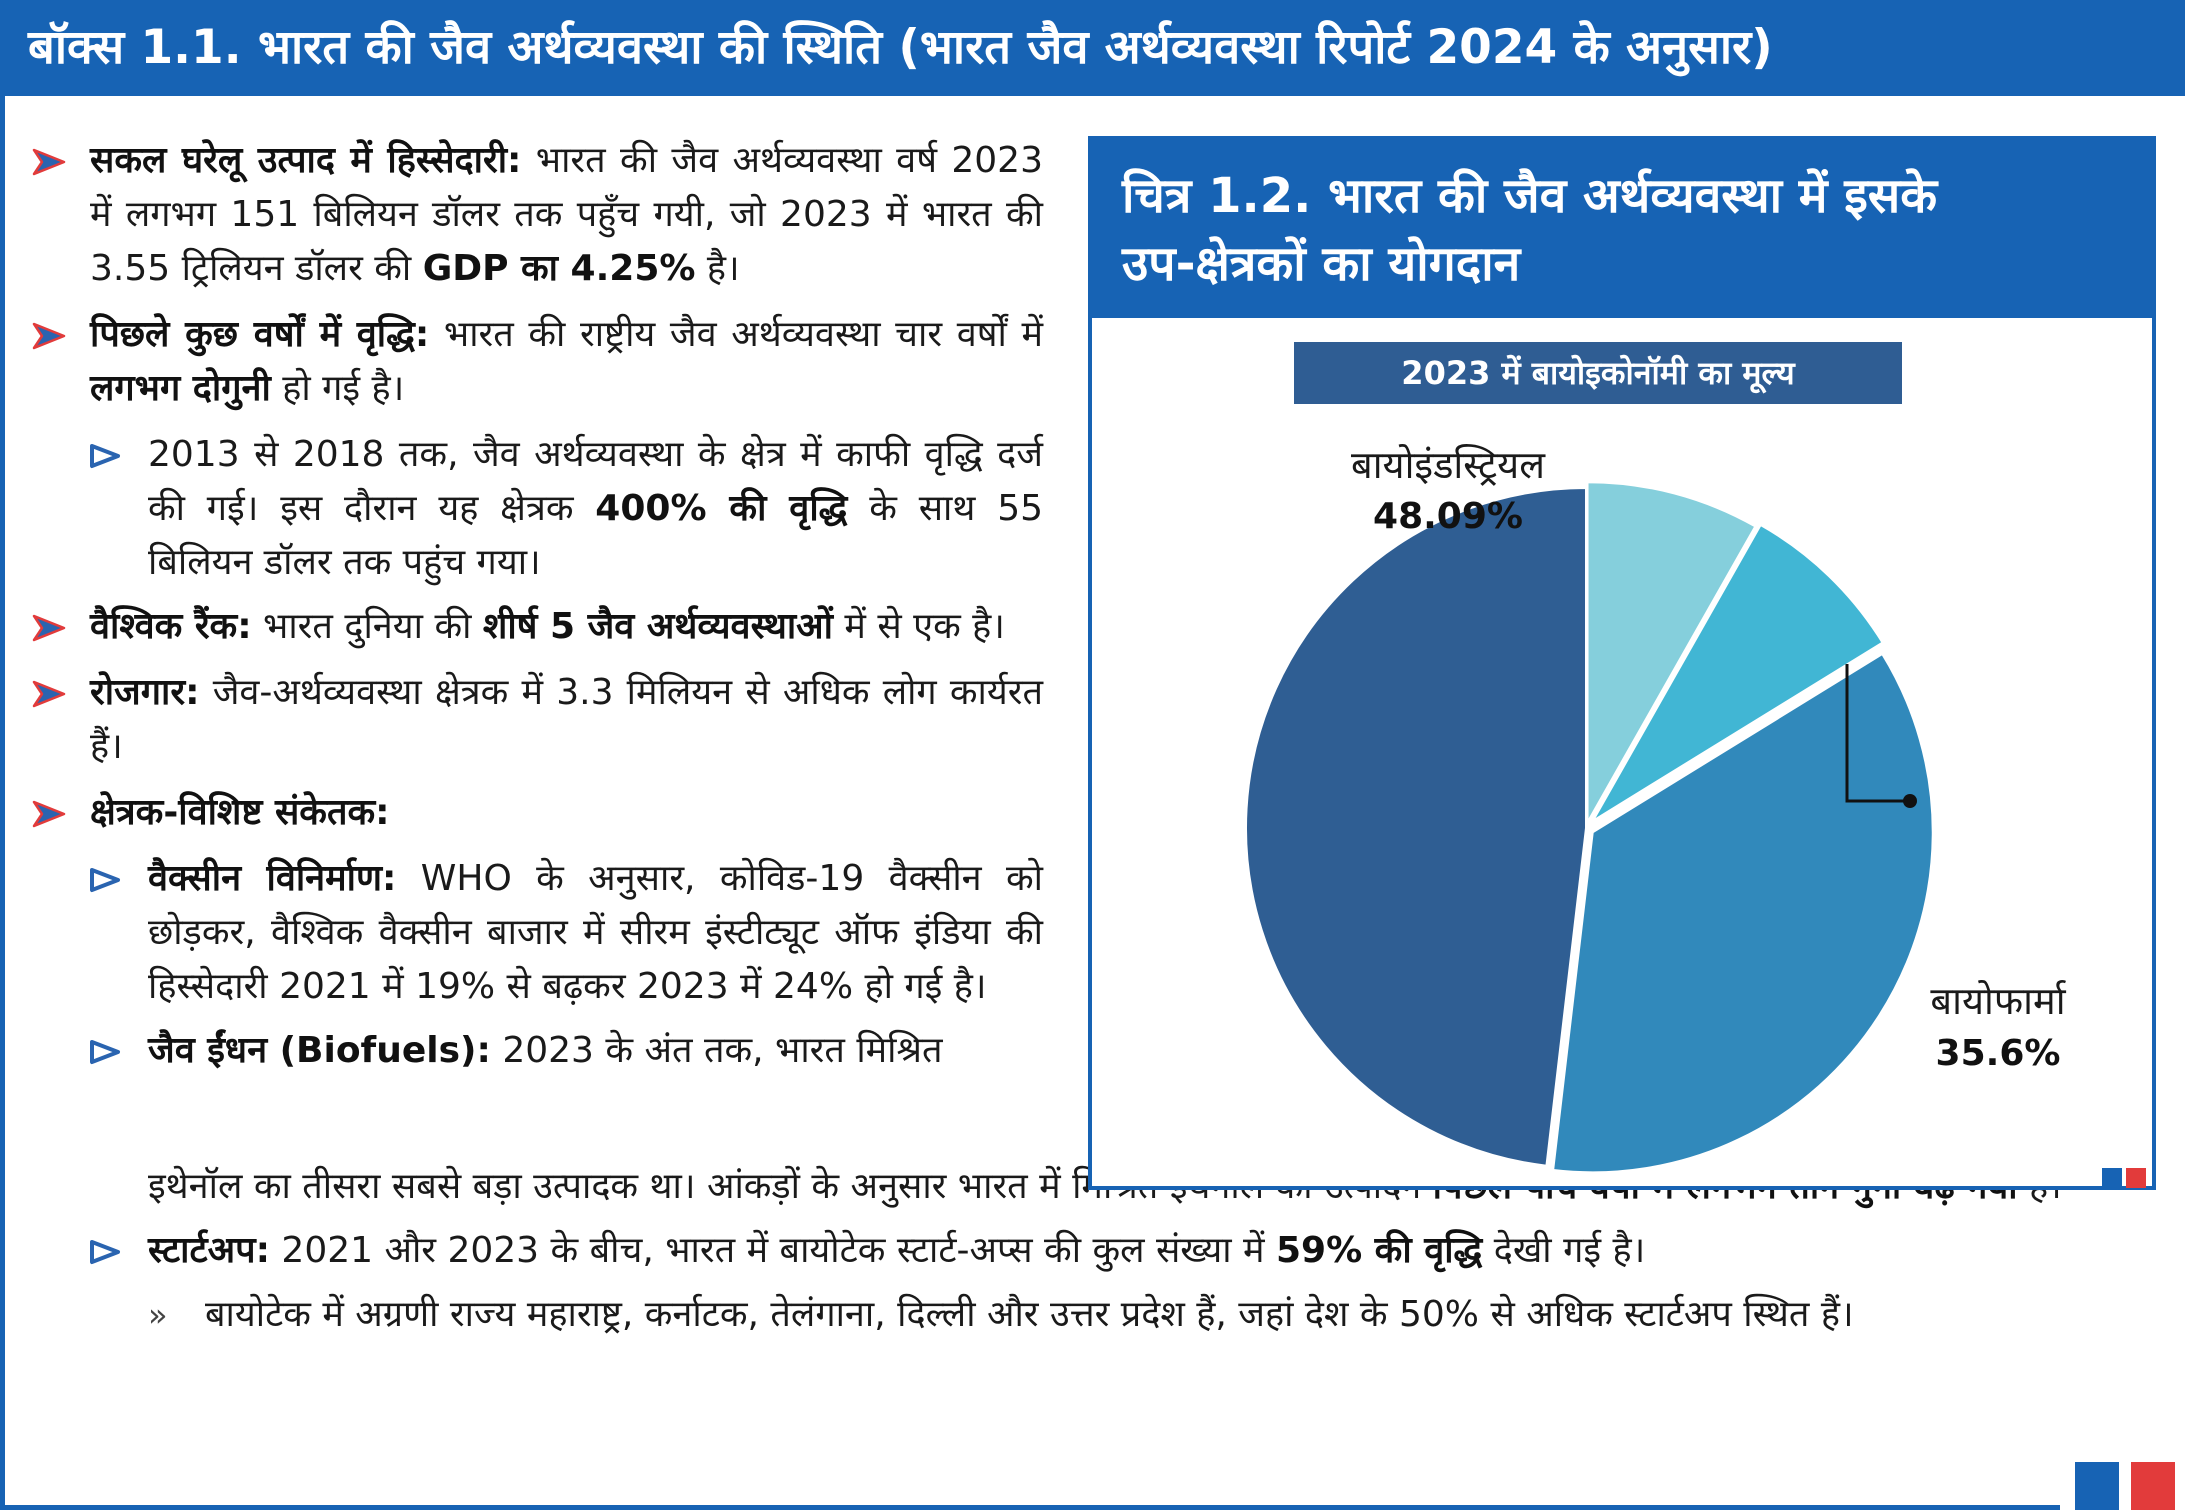  What do you see at coordinates (1671, 653) in the screenshot?
I see `pie-slice-bioagri` at bounding box center [1671, 653].